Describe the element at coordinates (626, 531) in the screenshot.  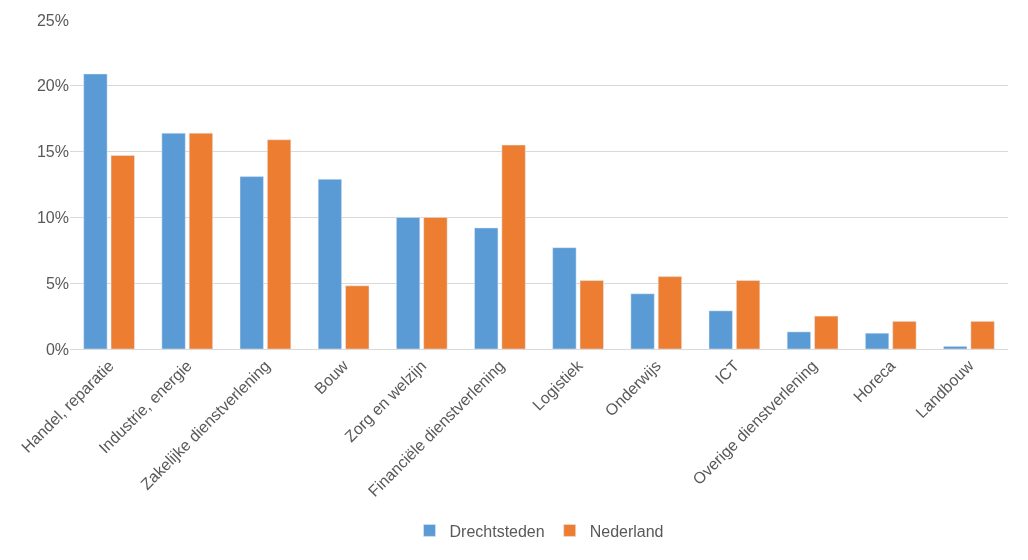
I see `legend-label: Nederland` at that location.